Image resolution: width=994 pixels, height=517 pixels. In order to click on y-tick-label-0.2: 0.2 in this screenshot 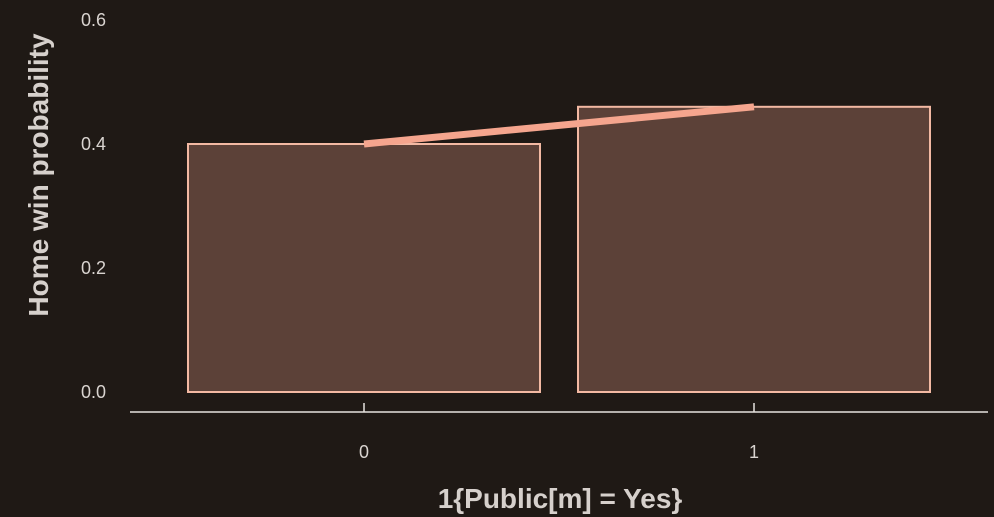, I will do `click(93, 268)`.